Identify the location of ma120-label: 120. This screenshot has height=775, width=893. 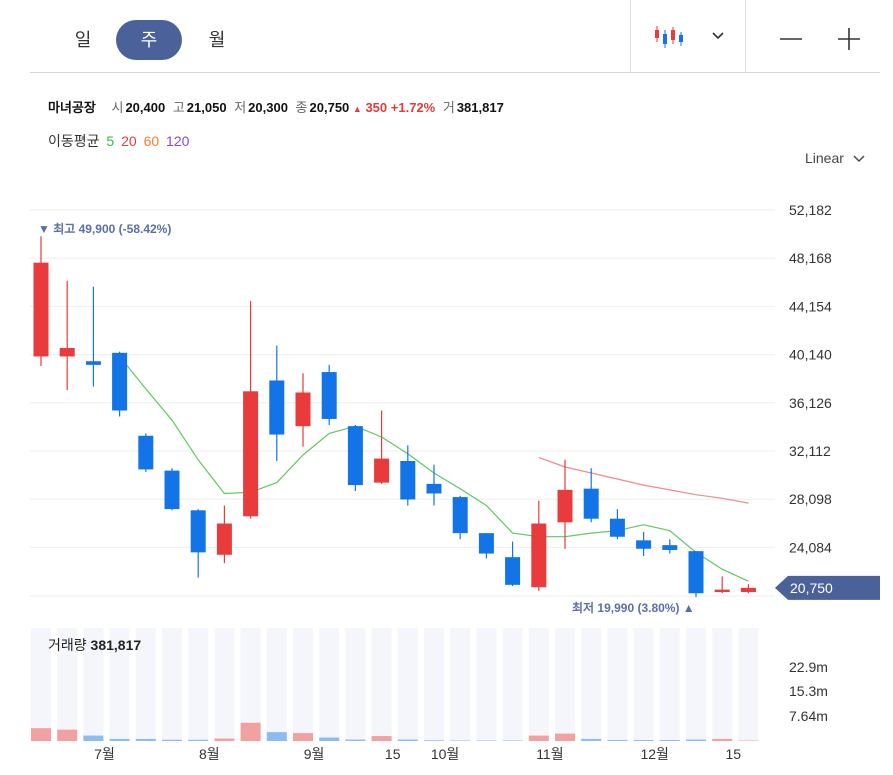
(178, 141).